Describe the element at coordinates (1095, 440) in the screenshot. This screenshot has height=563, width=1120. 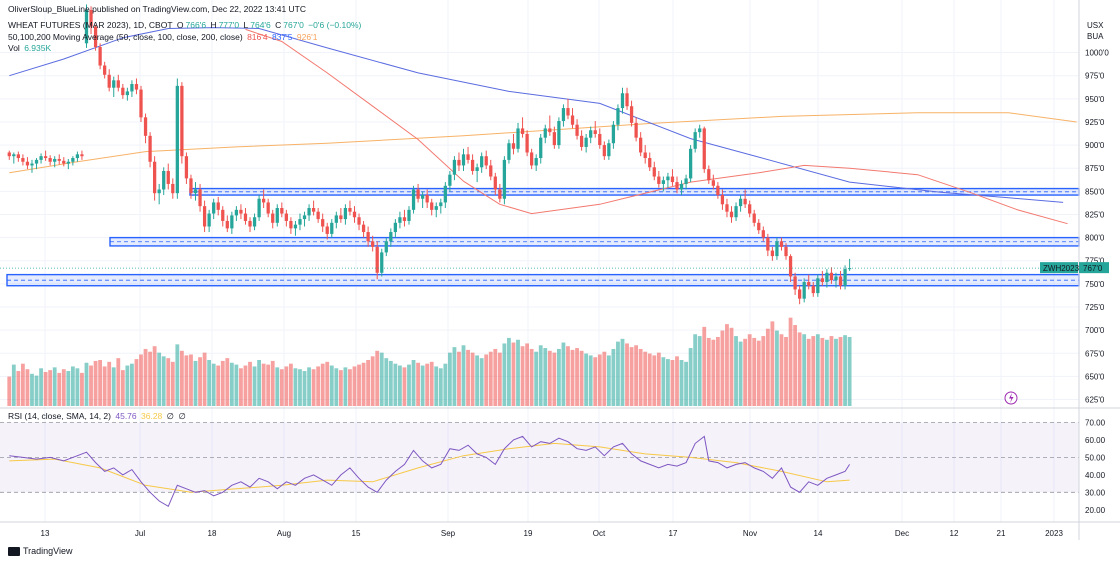
I see `rsi-tick-label: 60.00` at that location.